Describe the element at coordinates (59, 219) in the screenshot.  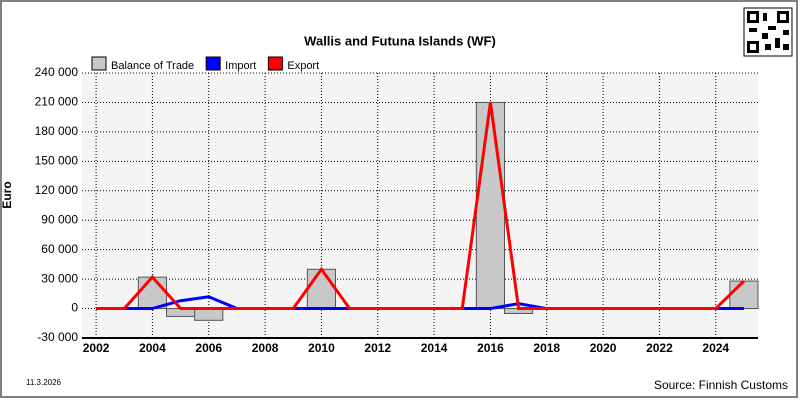
I see `y-tick-label: 90 000` at that location.